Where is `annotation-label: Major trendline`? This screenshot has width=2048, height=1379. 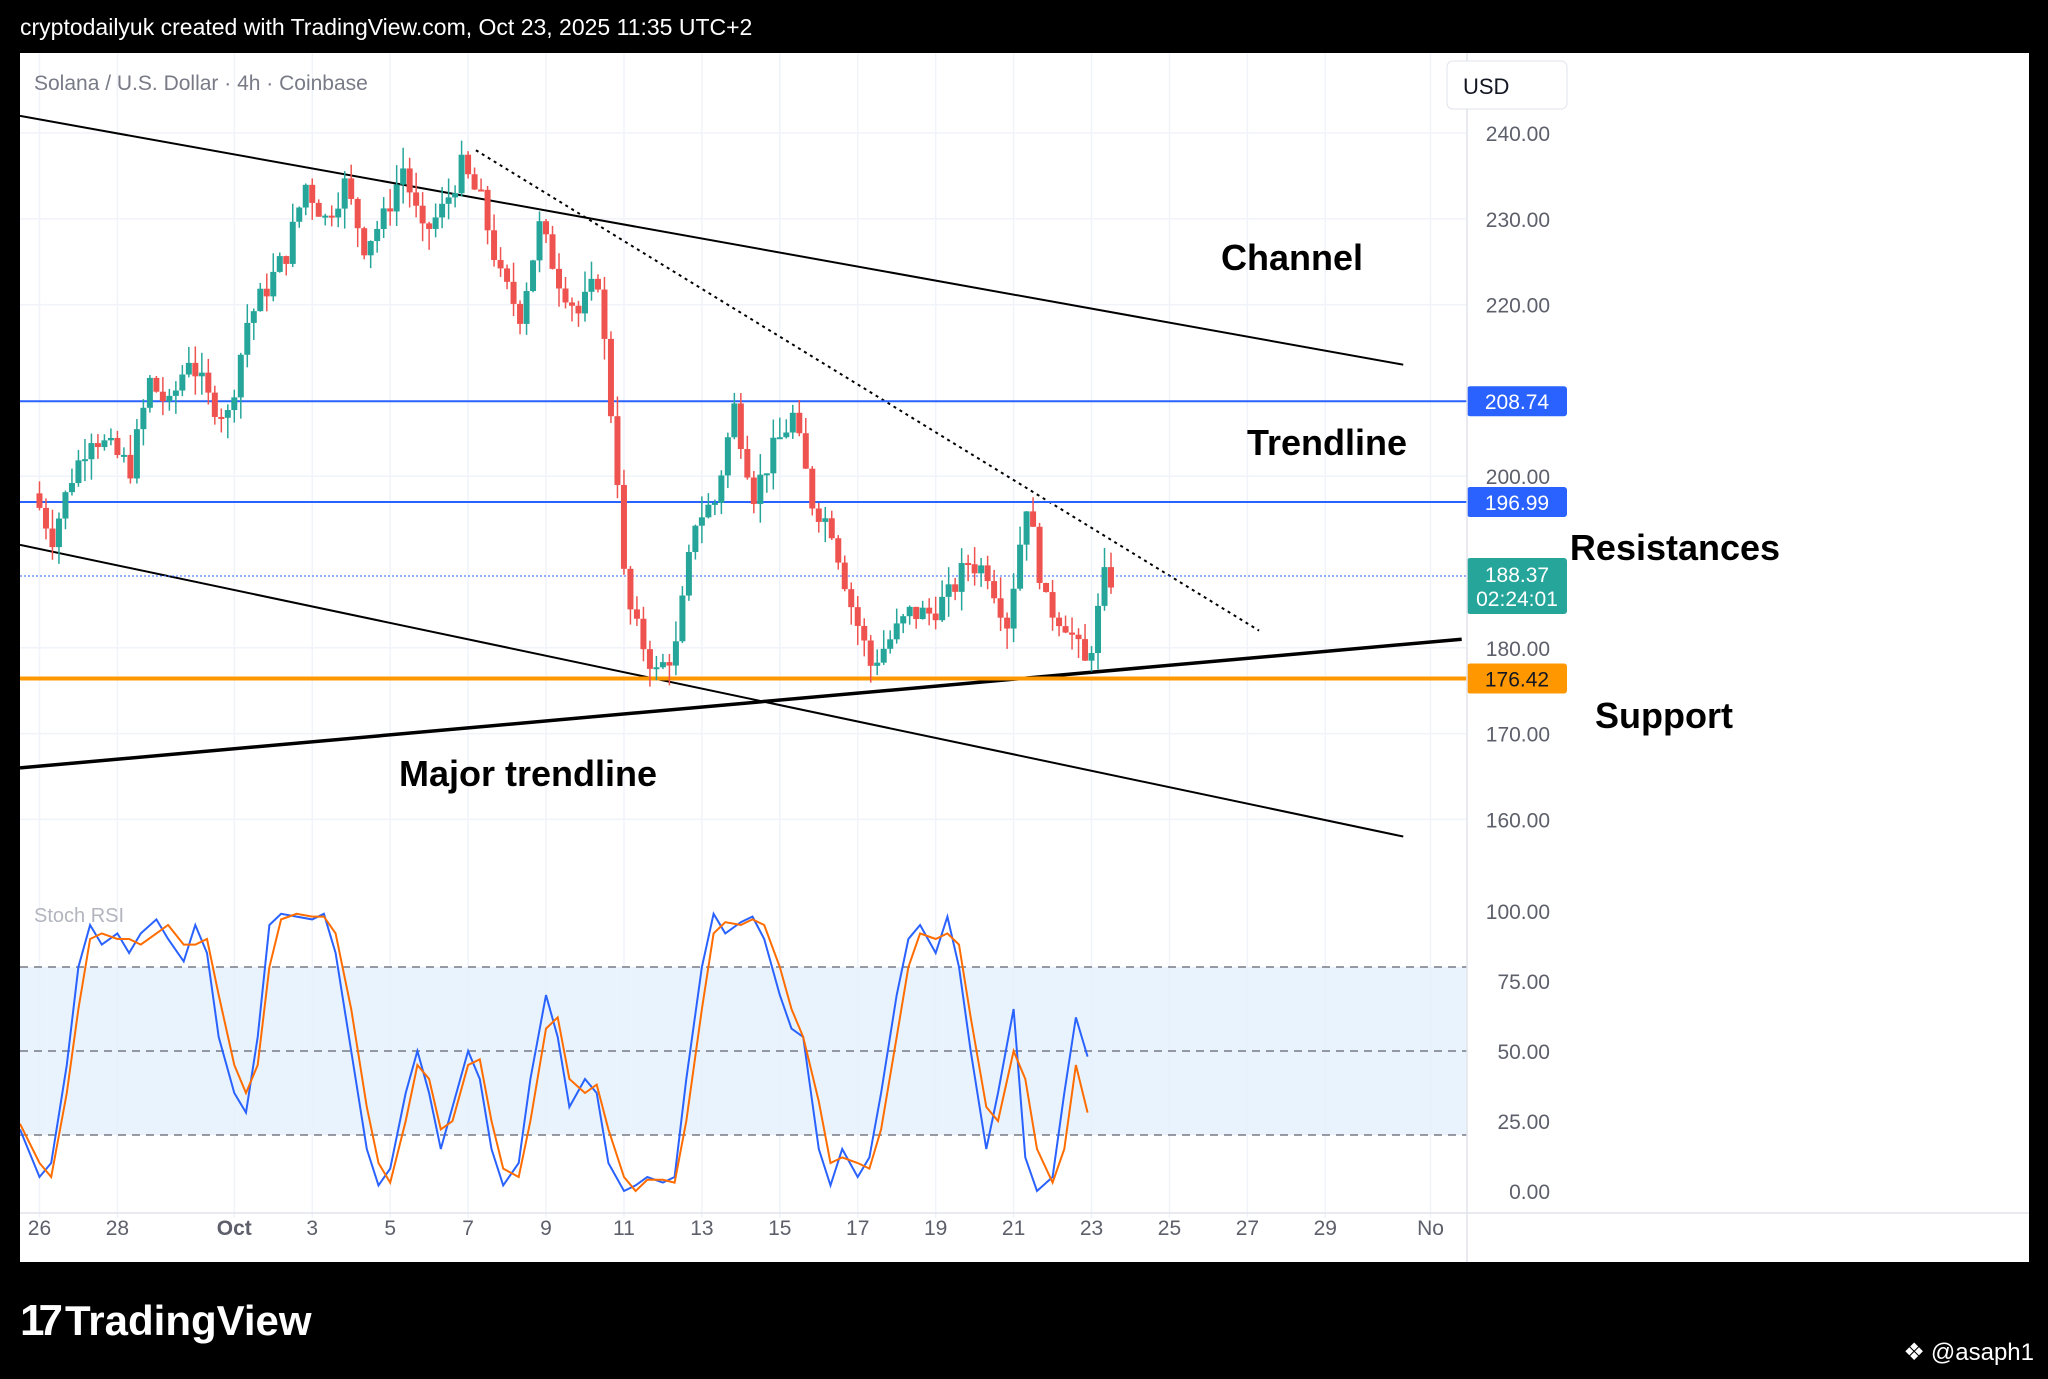
annotation-label: Major trendline is located at coordinates (528, 773).